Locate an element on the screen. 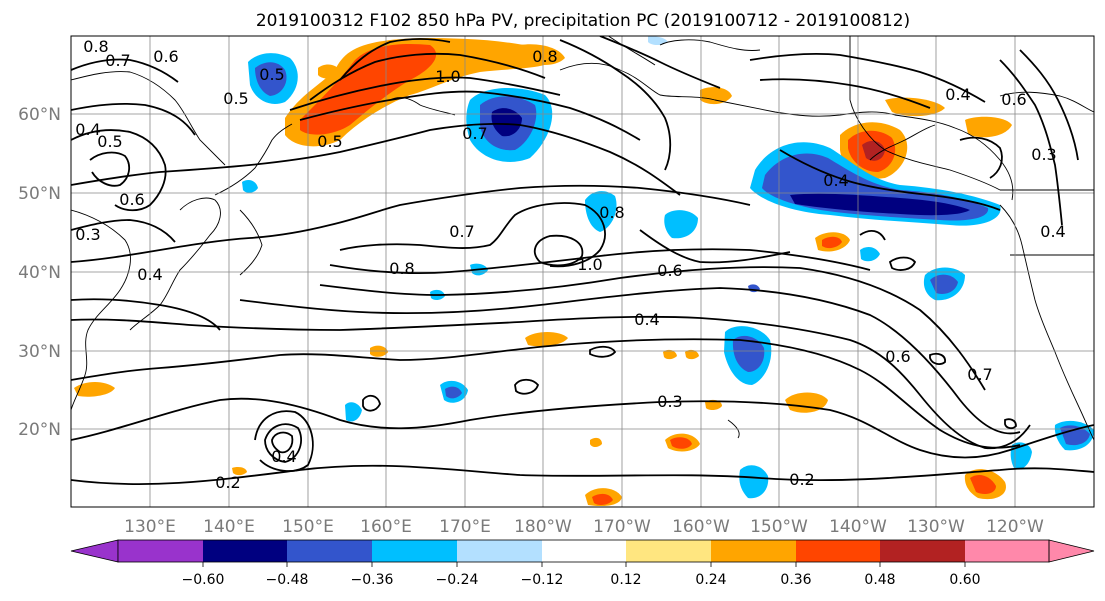 The height and width of the screenshot is (601, 1105). colorbar-tick-label: −0.36 is located at coordinates (372, 580).